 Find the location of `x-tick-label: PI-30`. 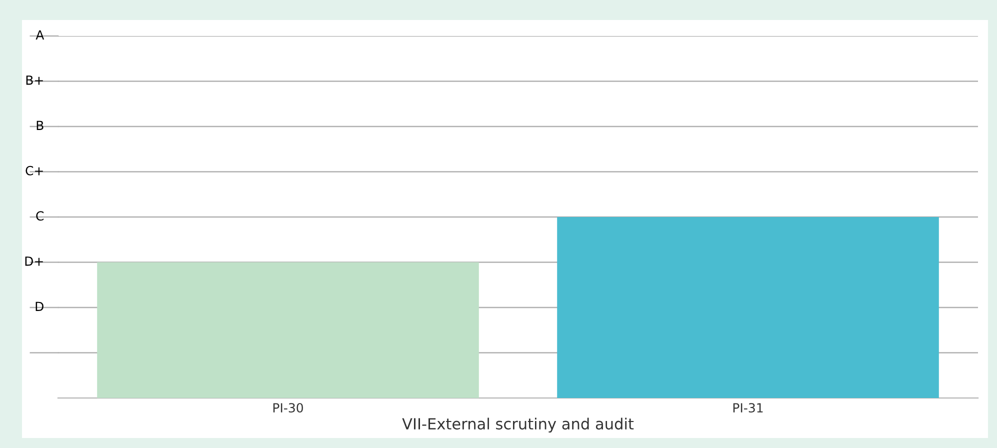

x-tick-label: PI-30 is located at coordinates (288, 408).